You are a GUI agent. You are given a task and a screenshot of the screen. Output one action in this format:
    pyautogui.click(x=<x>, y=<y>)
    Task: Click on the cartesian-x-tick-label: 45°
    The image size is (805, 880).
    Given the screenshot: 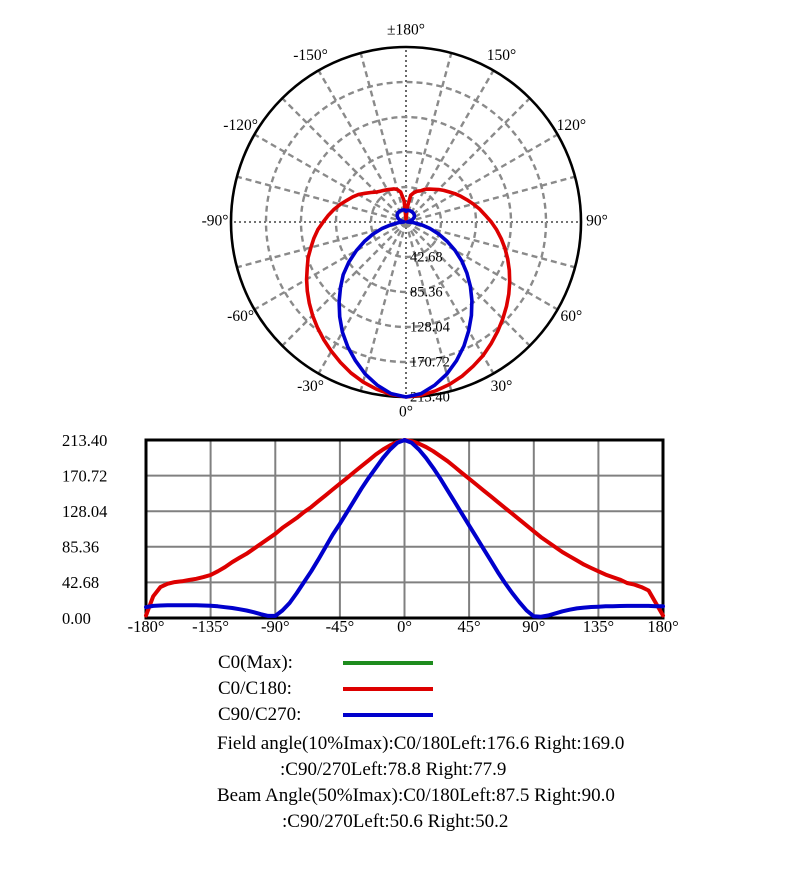 What is the action you would take?
    pyautogui.click(x=469, y=626)
    